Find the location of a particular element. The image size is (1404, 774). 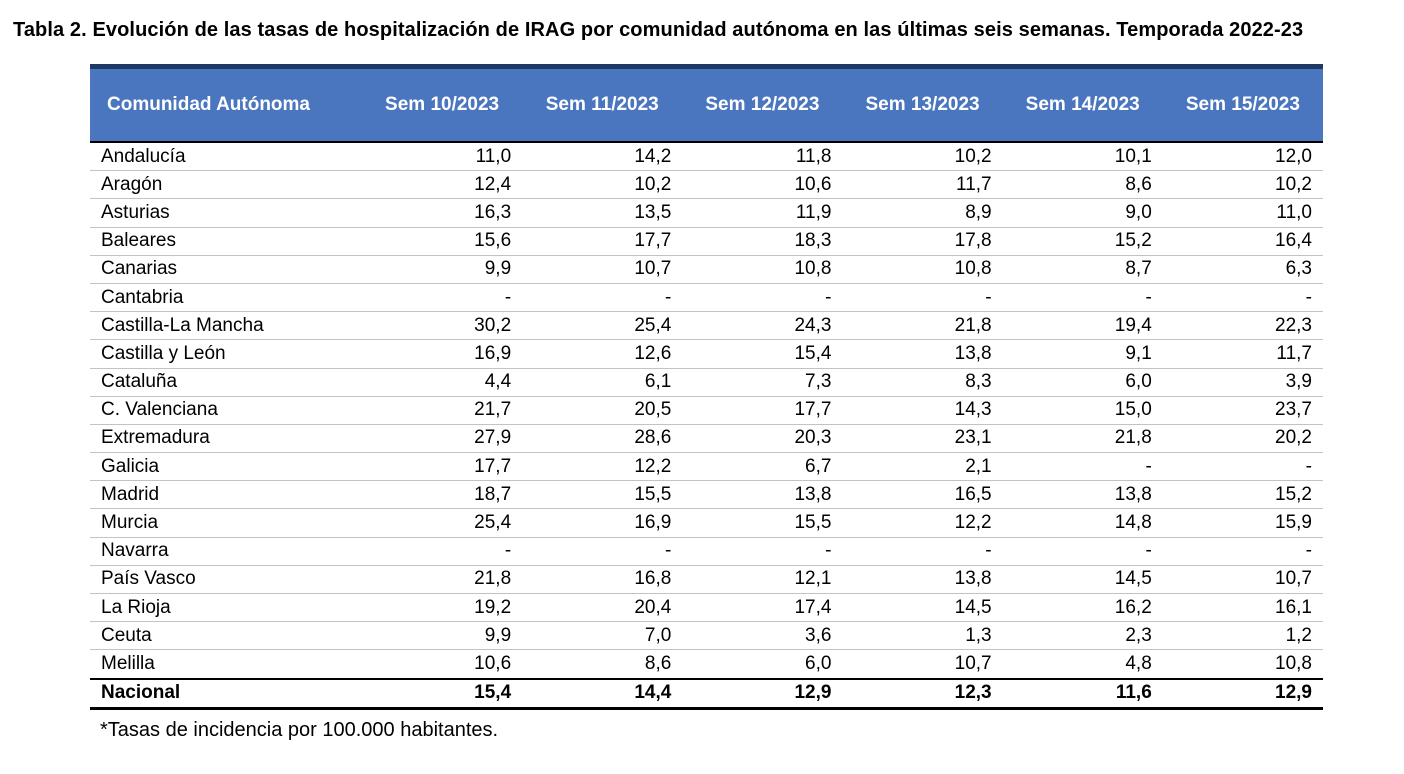

rate-cell: 8,9 is located at coordinates (922, 213).